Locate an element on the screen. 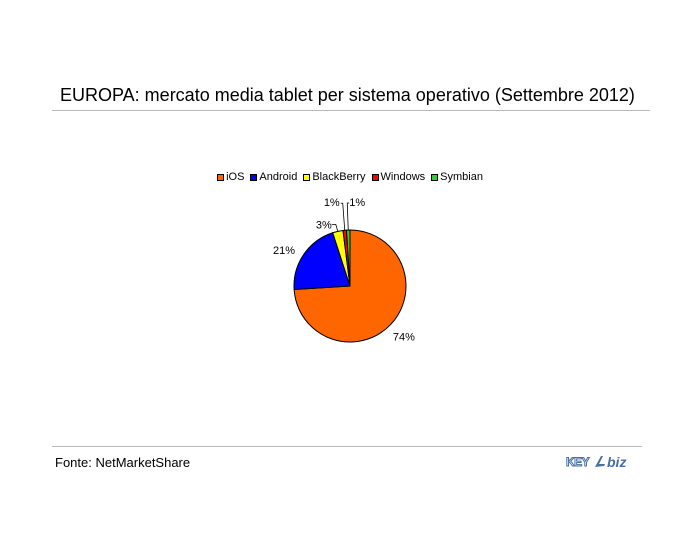 Image resolution: width=700 pixels, height=550 pixels. legend-label-symbian: Symbian is located at coordinates (461, 177).